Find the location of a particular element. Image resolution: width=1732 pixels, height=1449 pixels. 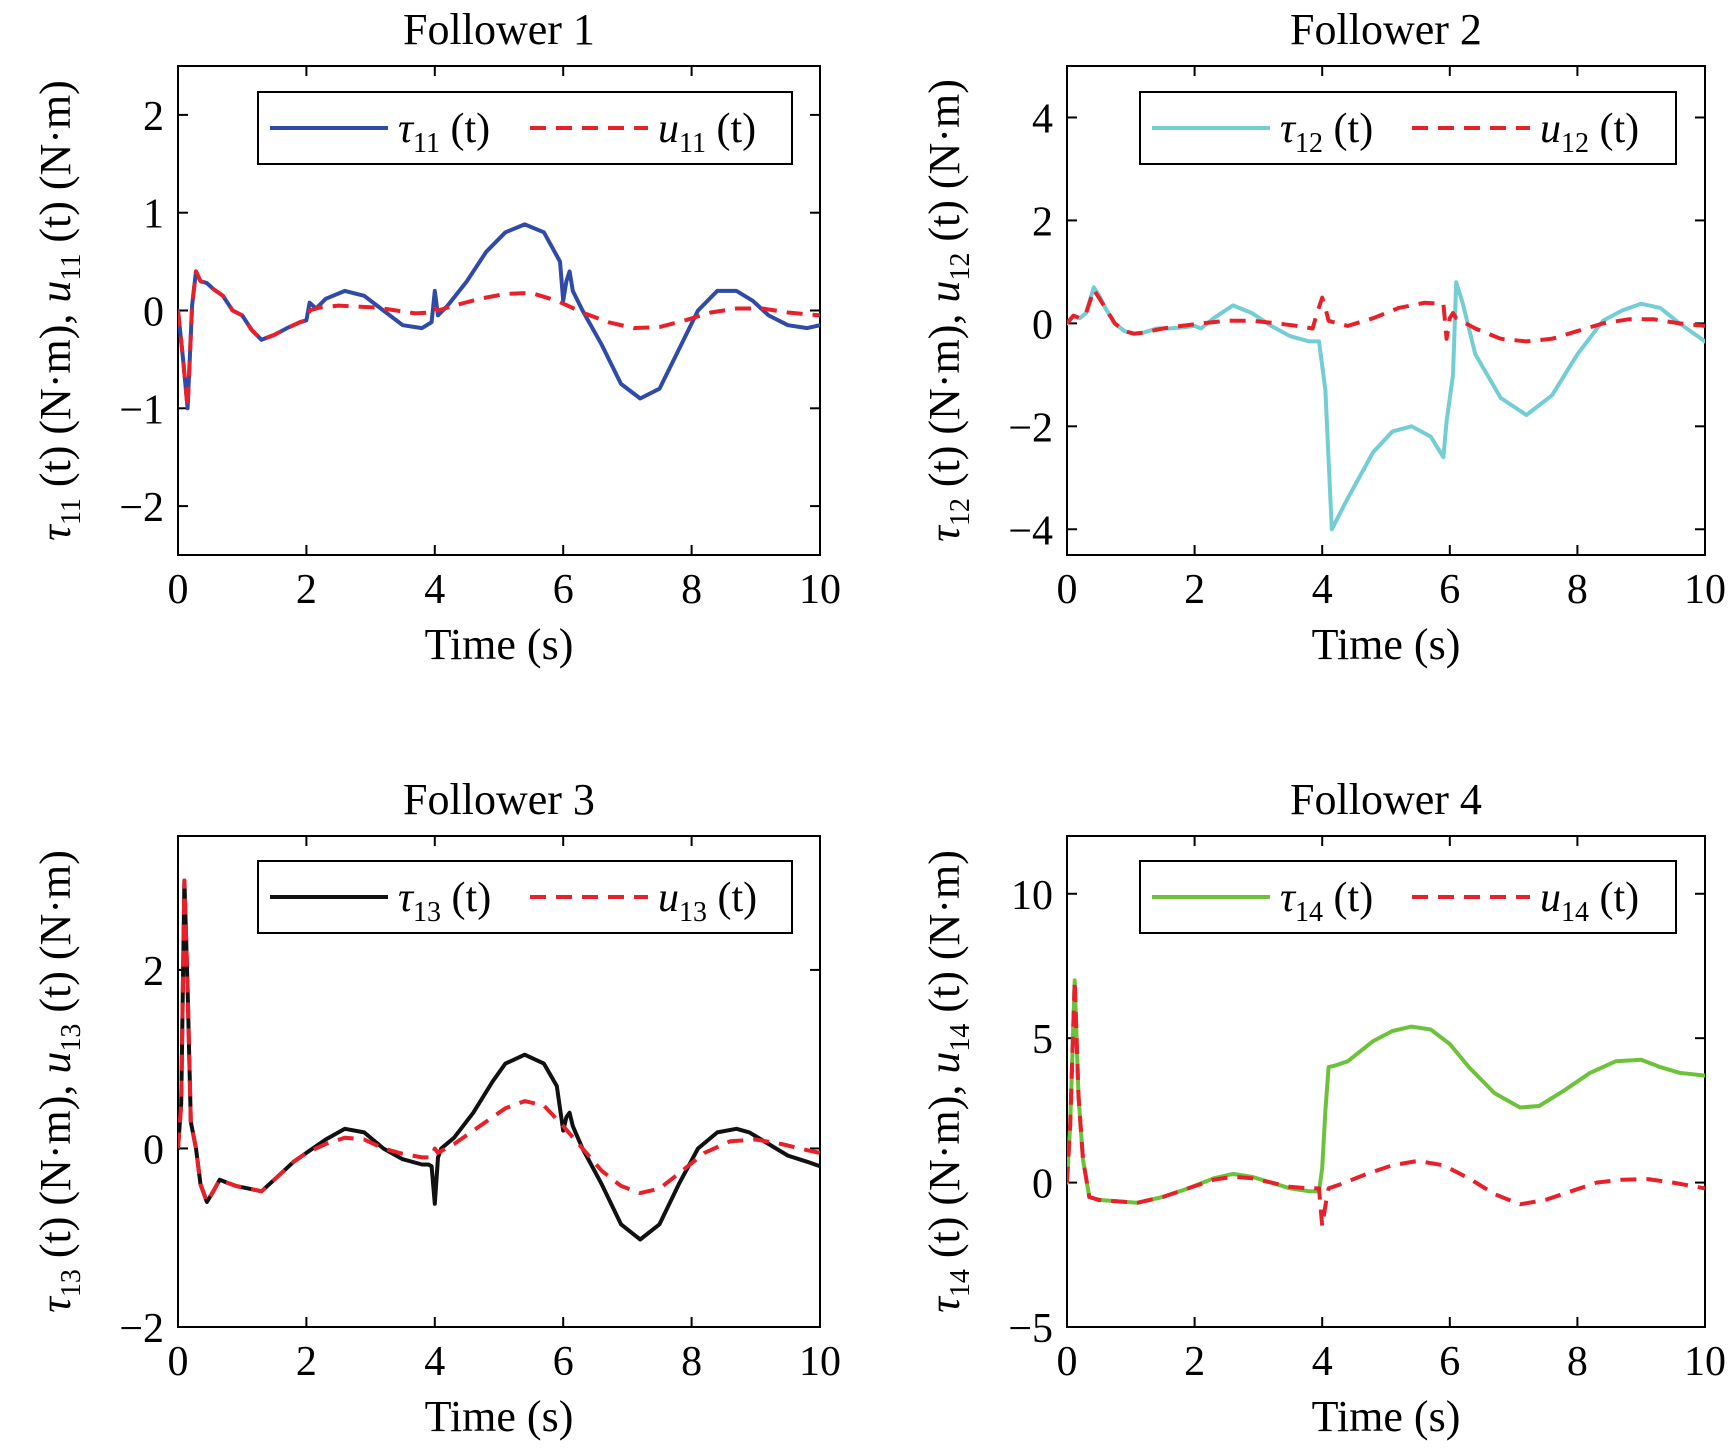

chart-title: Follower 3 is located at coordinates (499, 799).